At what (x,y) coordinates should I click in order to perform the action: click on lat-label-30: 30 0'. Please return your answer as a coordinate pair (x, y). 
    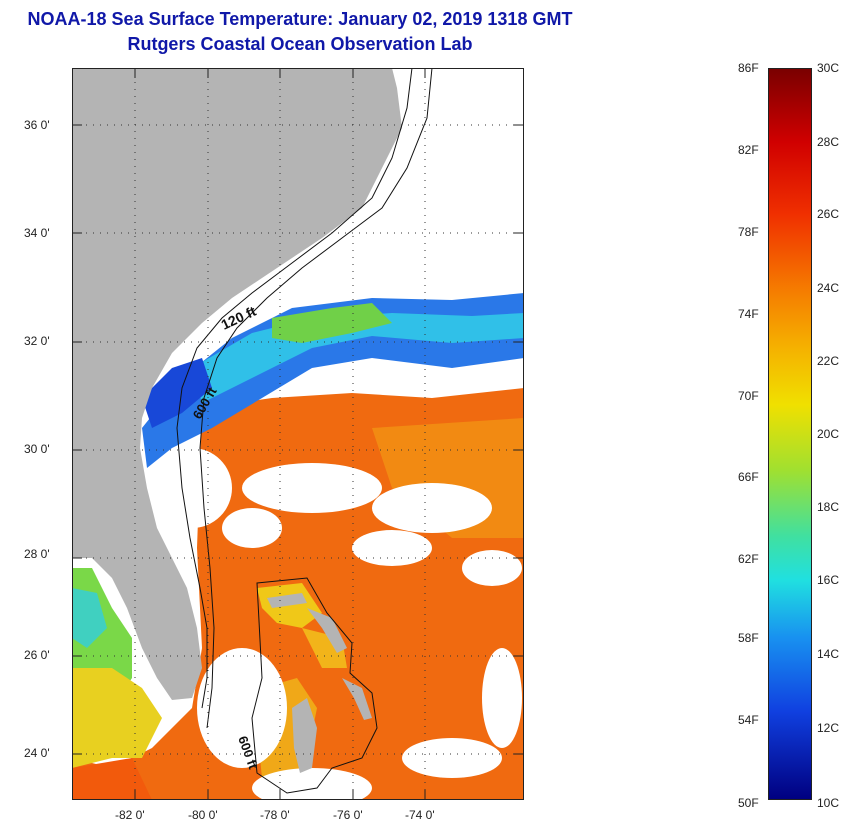
    Looking at the image, I should click on (37, 449).